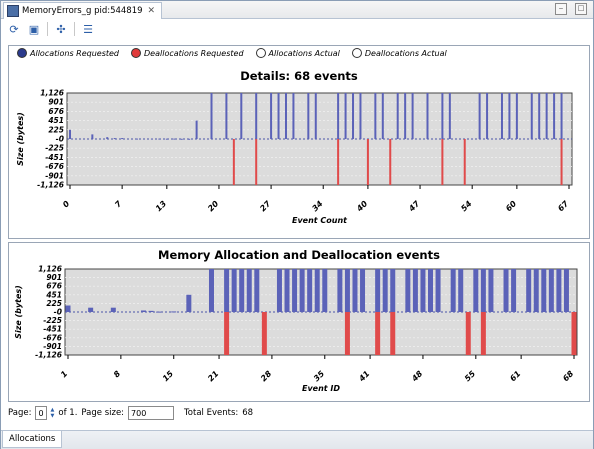 The width and height of the screenshot is (594, 449). What do you see at coordinates (52, 93) in the screenshot?
I see `y-tick-label: 1,126` at bounding box center [52, 93].